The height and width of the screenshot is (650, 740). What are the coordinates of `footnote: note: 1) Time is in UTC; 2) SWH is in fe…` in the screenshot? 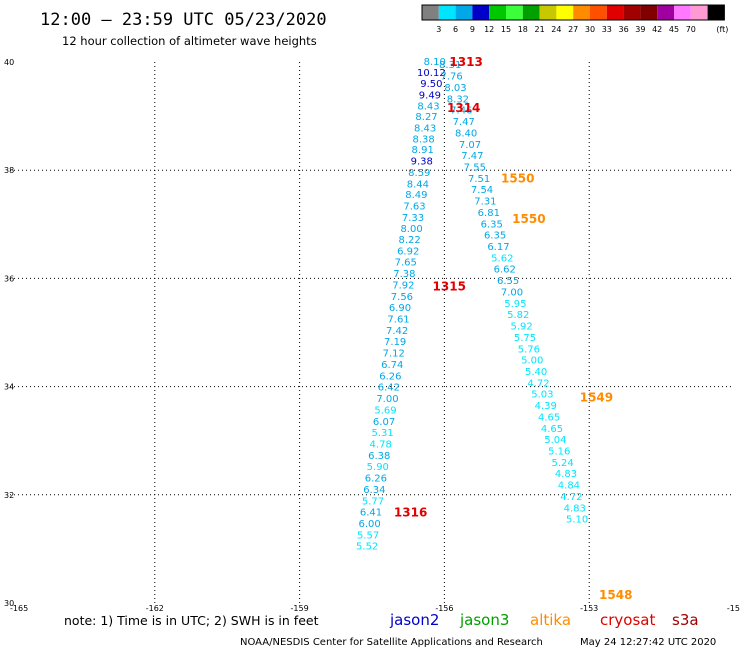 It's located at (191, 620).